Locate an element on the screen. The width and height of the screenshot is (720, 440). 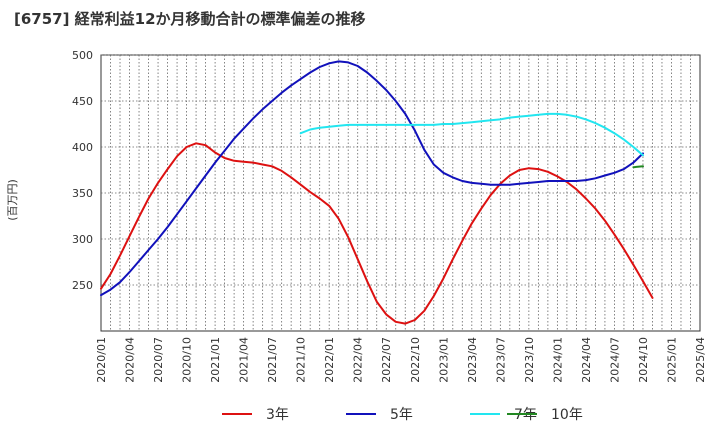
x-tick-label: 2020/04 is located at coordinates (130, 360).